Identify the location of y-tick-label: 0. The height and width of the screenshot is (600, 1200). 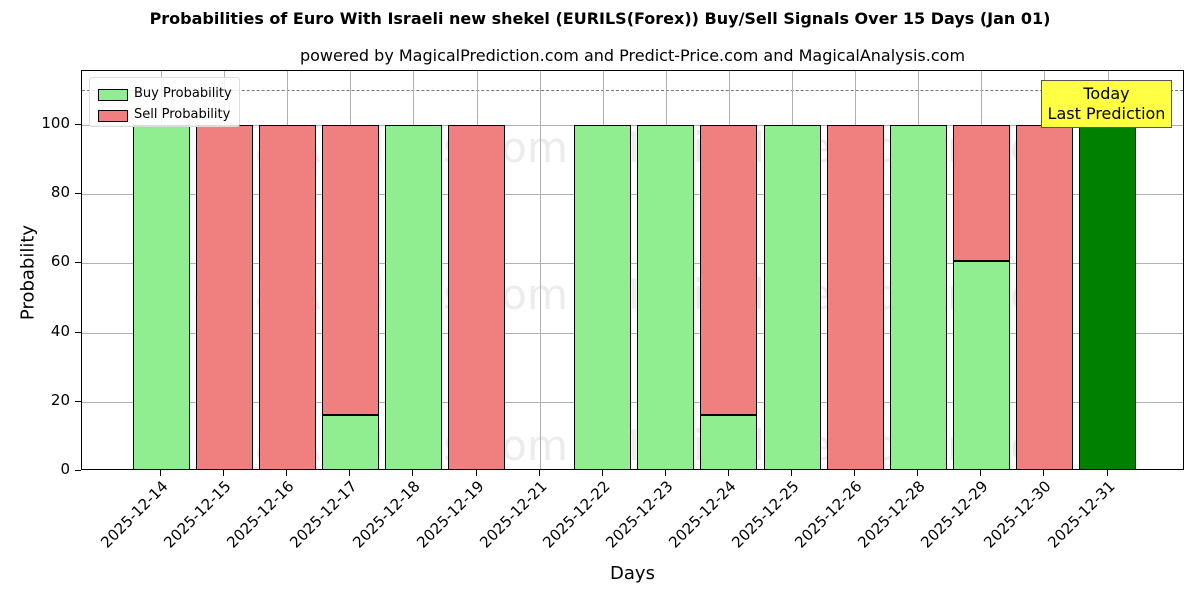
(65, 469).